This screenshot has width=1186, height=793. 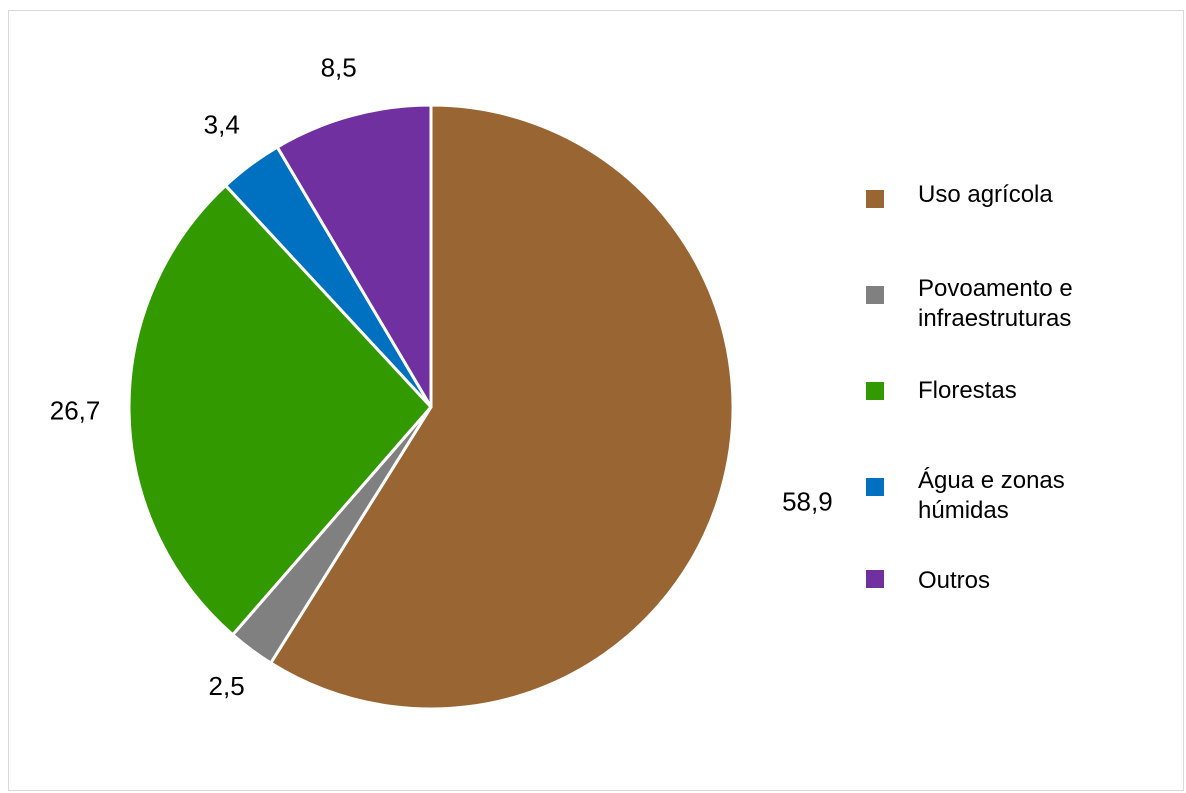 What do you see at coordinates (985, 194) in the screenshot?
I see `legend-label: Uso agrícola` at bounding box center [985, 194].